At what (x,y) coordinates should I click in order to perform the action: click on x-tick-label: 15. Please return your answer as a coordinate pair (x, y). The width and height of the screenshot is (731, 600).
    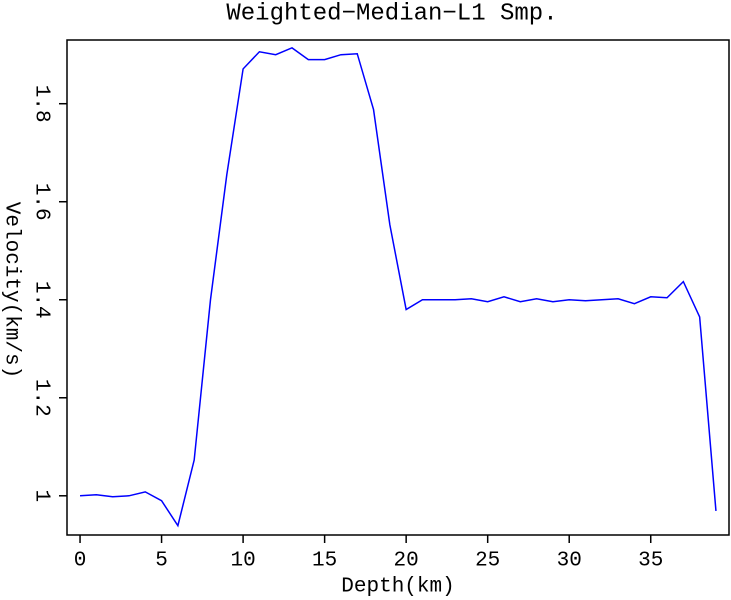
    Looking at the image, I should click on (324, 561).